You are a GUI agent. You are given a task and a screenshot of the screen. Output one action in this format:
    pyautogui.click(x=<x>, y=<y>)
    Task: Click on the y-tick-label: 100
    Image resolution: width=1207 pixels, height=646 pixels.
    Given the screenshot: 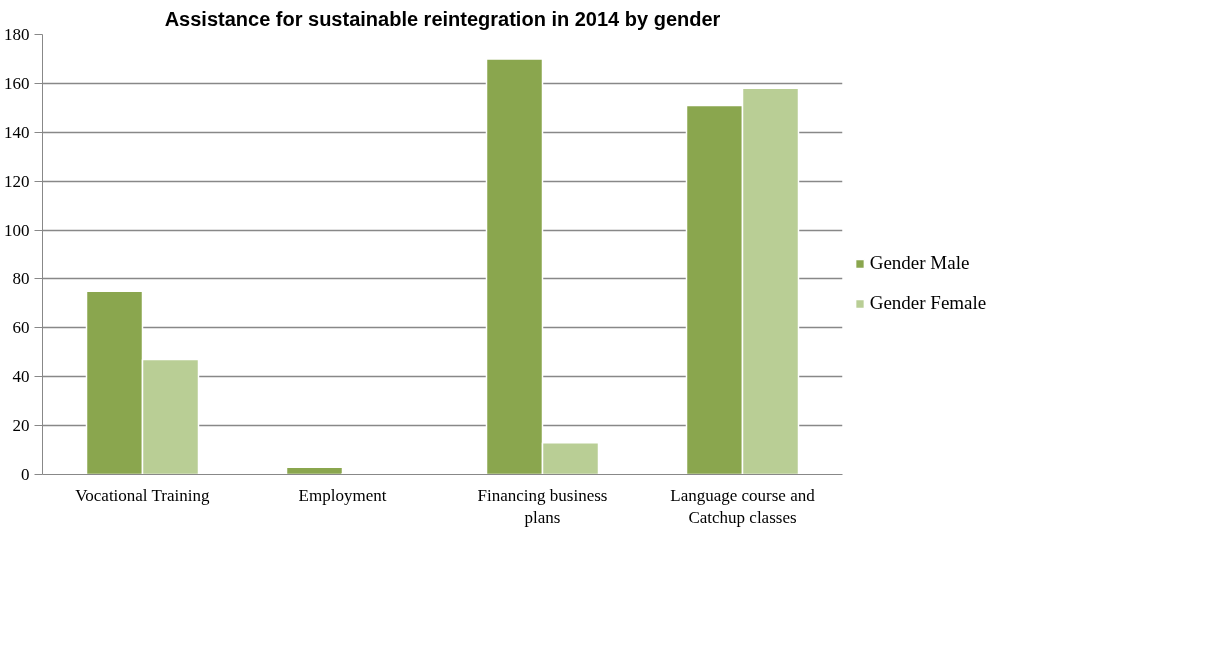 What is the action you would take?
    pyautogui.click(x=17, y=230)
    